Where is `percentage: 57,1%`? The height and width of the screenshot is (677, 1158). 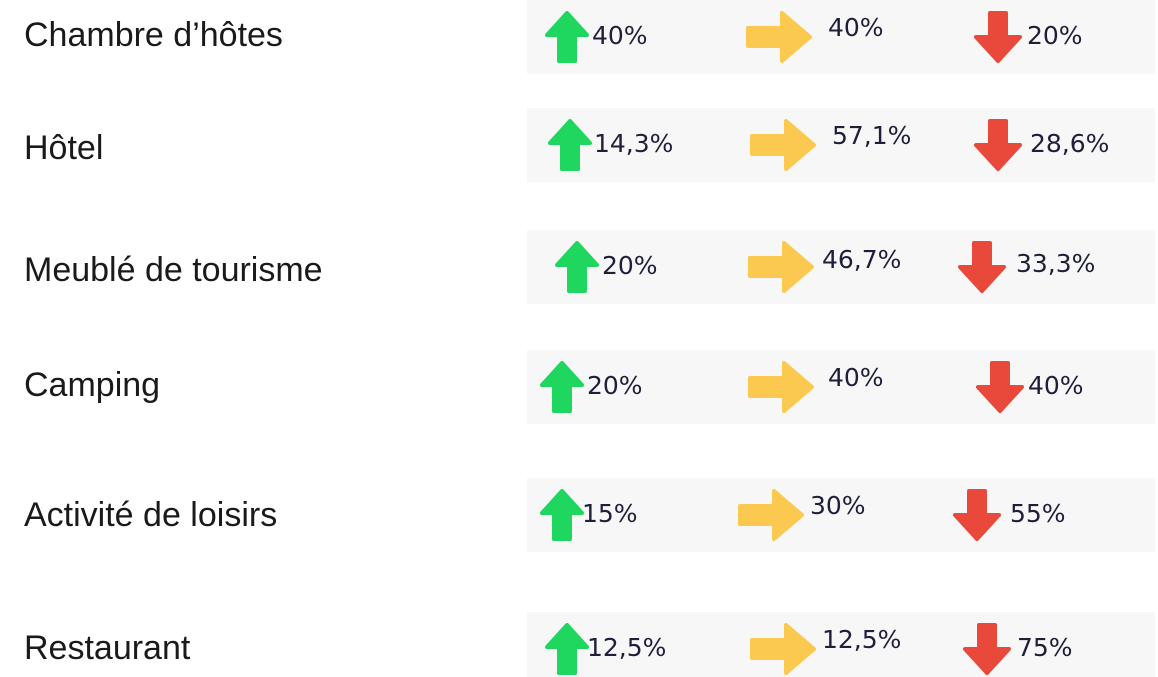 percentage: 57,1% is located at coordinates (871, 135).